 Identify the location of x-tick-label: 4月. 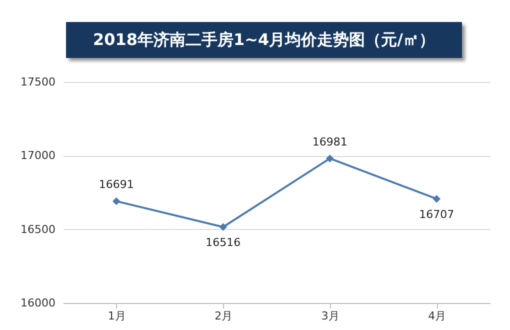
(437, 316).